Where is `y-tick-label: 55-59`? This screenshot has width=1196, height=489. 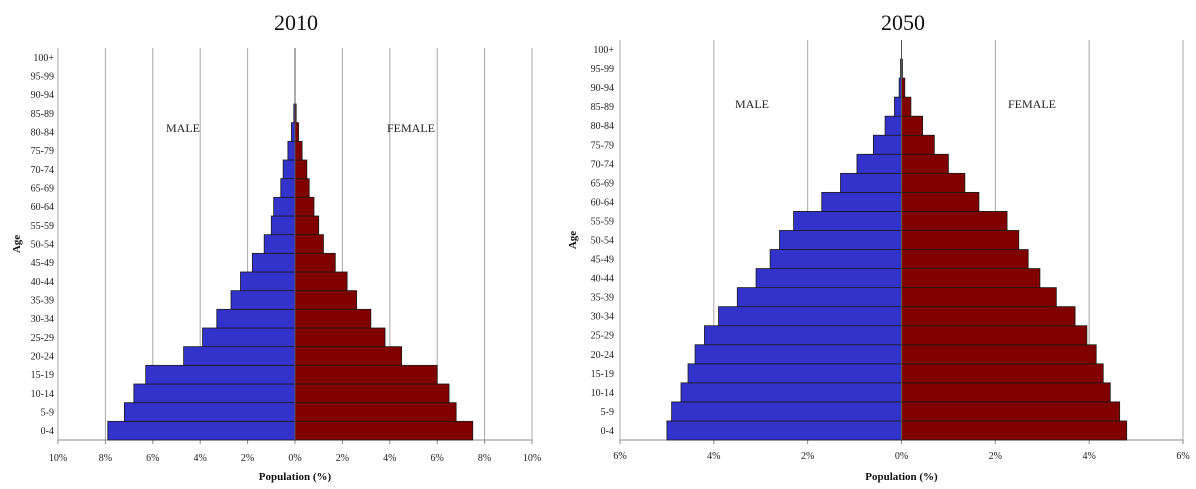 y-tick-label: 55-59 is located at coordinates (42, 226).